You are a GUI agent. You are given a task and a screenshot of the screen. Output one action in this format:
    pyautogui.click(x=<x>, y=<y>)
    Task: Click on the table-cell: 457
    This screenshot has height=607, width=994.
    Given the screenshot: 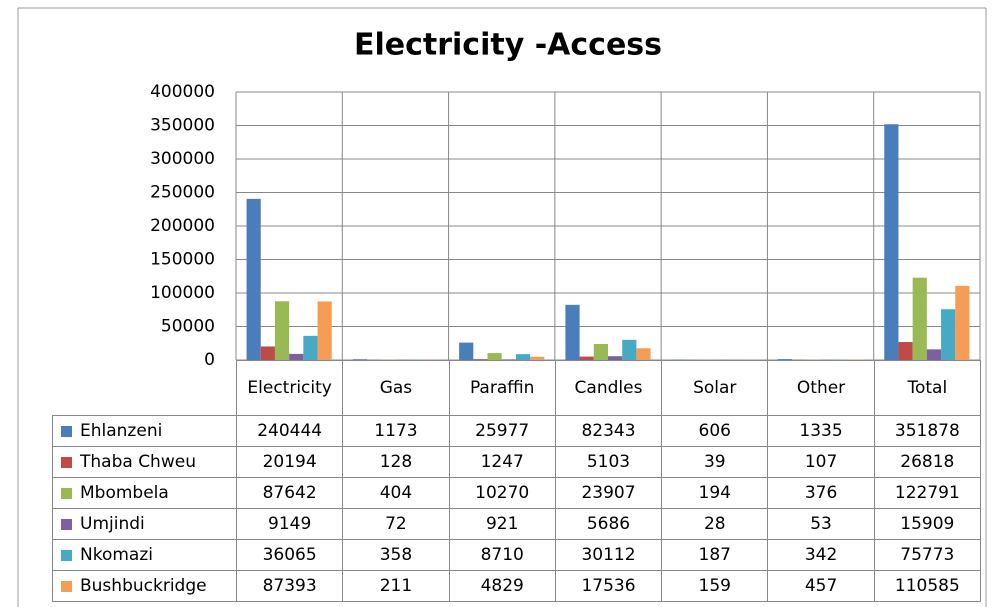 What is the action you would take?
    pyautogui.click(x=821, y=586)
    